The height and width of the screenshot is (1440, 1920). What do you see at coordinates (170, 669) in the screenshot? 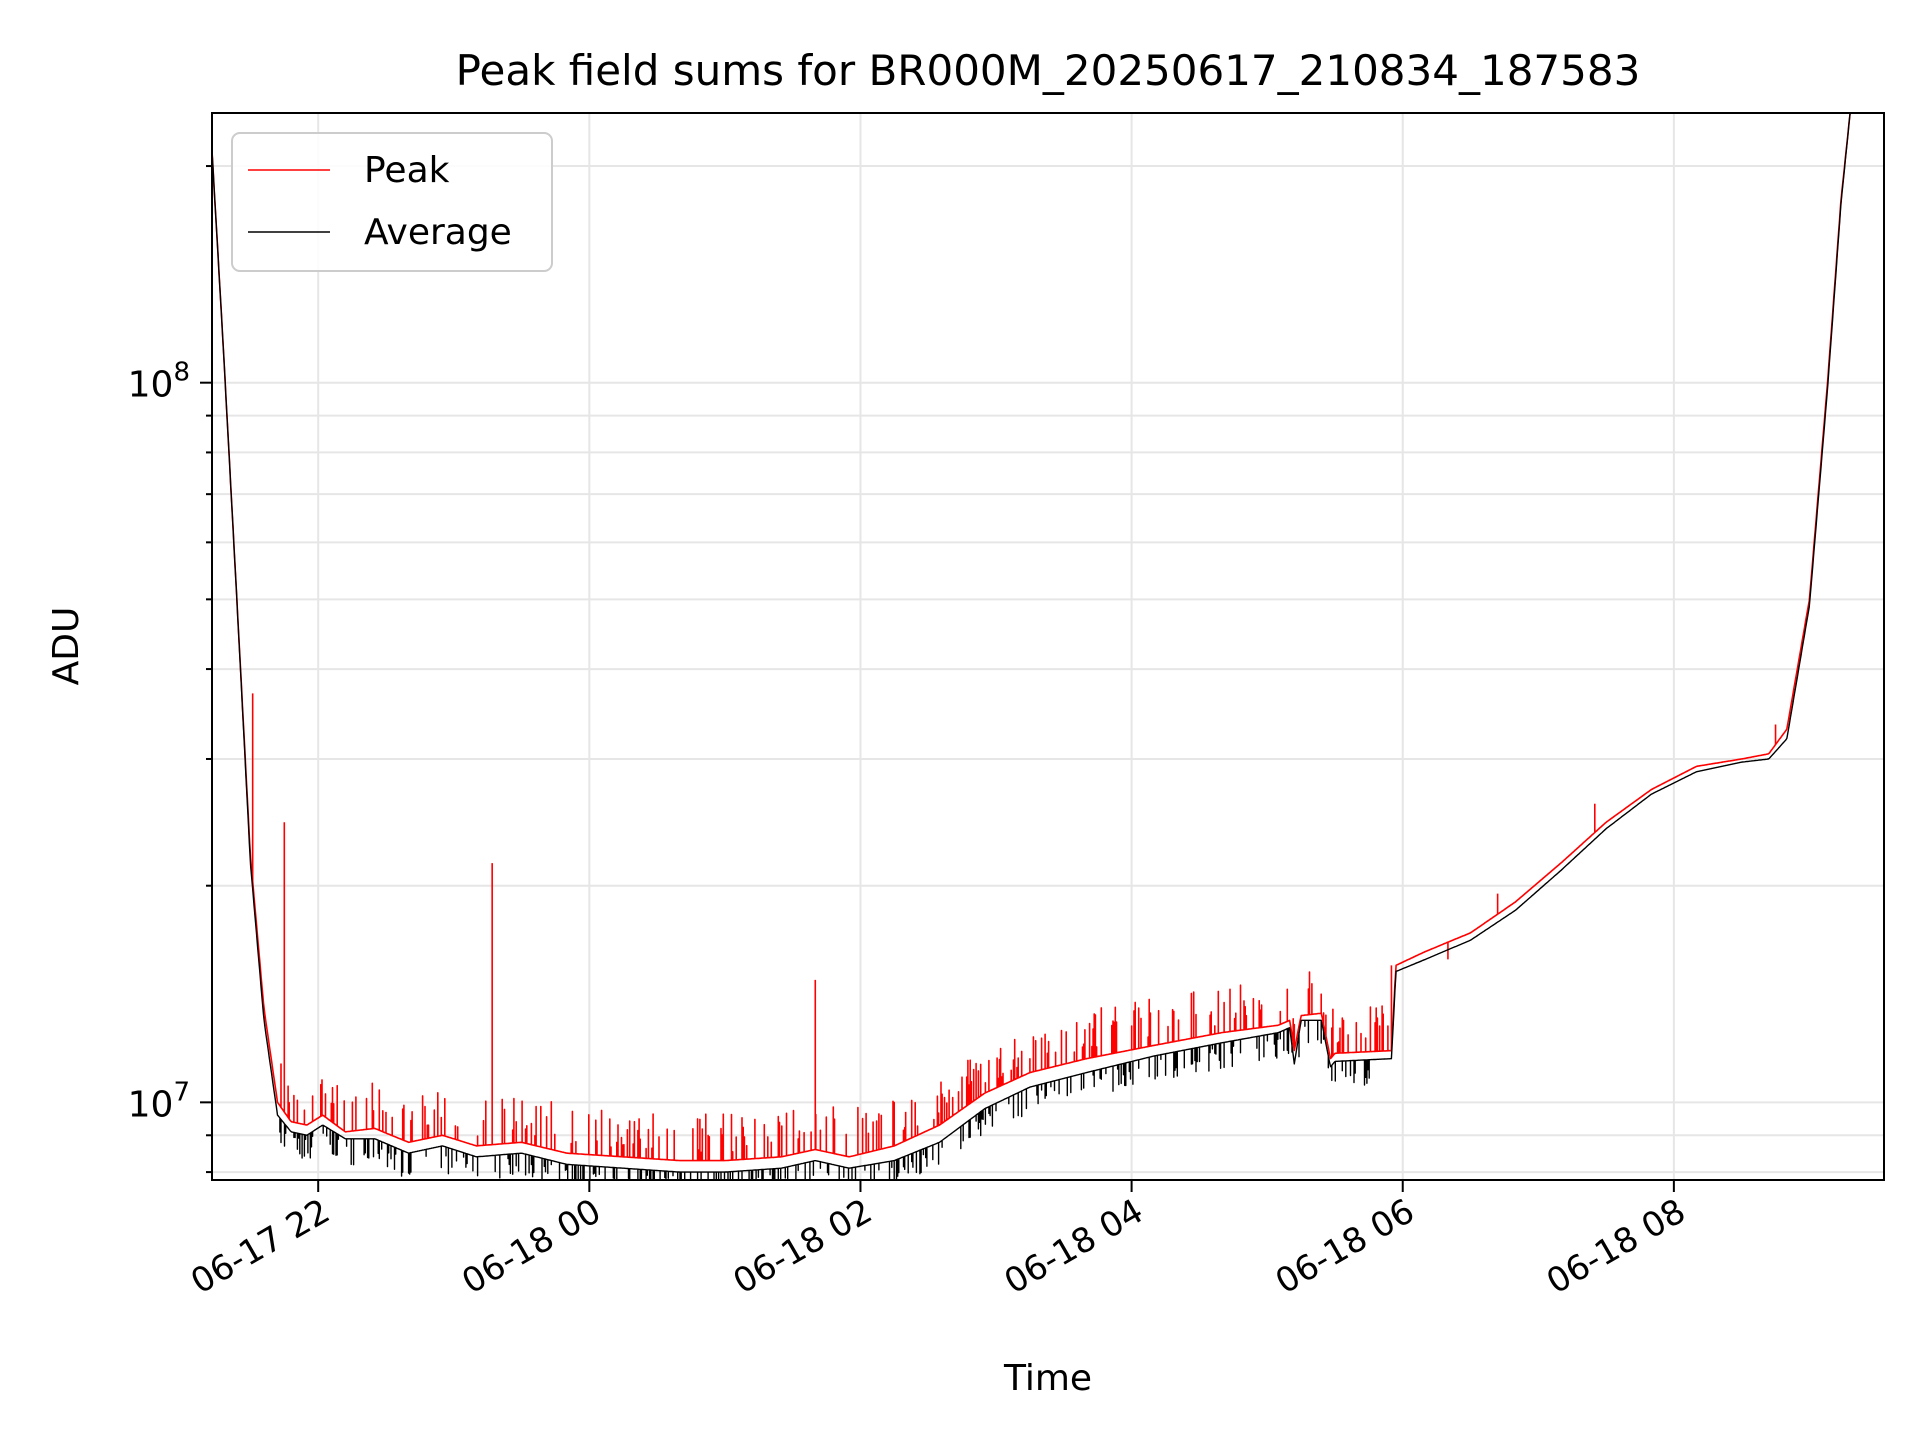
I see `y-axis: 10⁷ 10⁸` at bounding box center [170, 669].